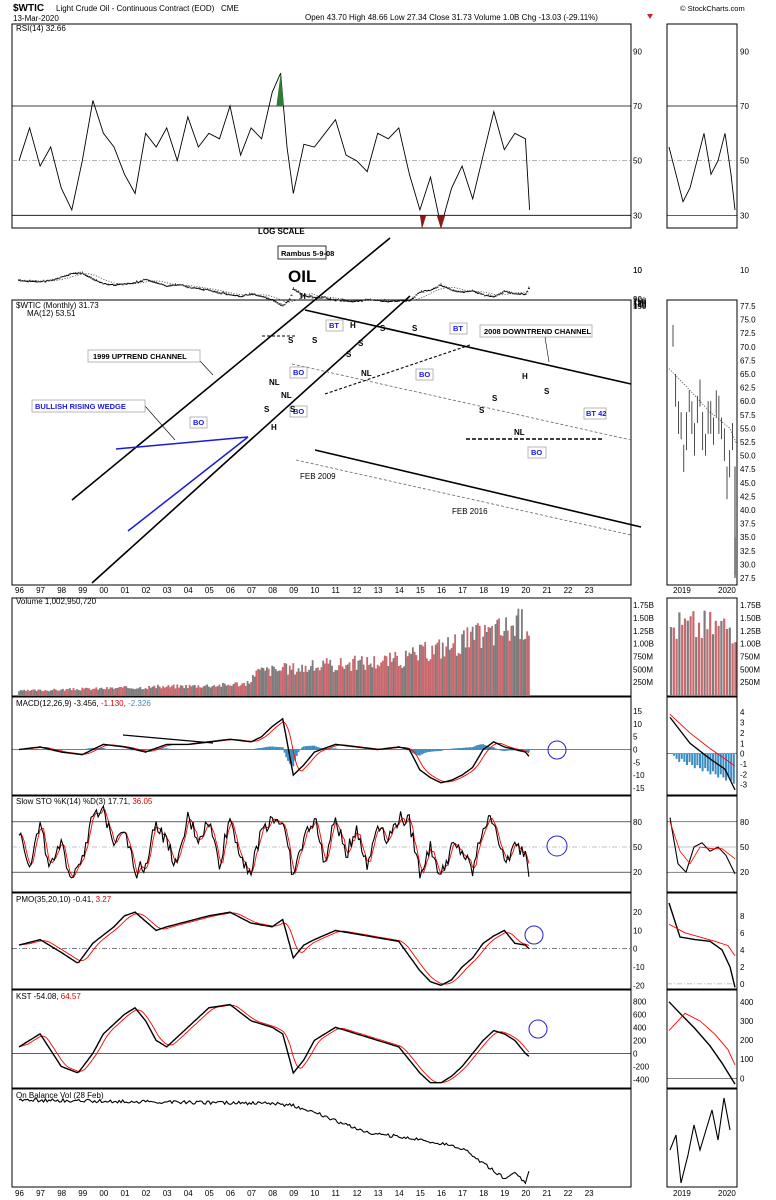 Image resolution: width=776 pixels, height=1200 pixels. I want to click on x-tick-label-bottom: 22, so click(568, 1193).